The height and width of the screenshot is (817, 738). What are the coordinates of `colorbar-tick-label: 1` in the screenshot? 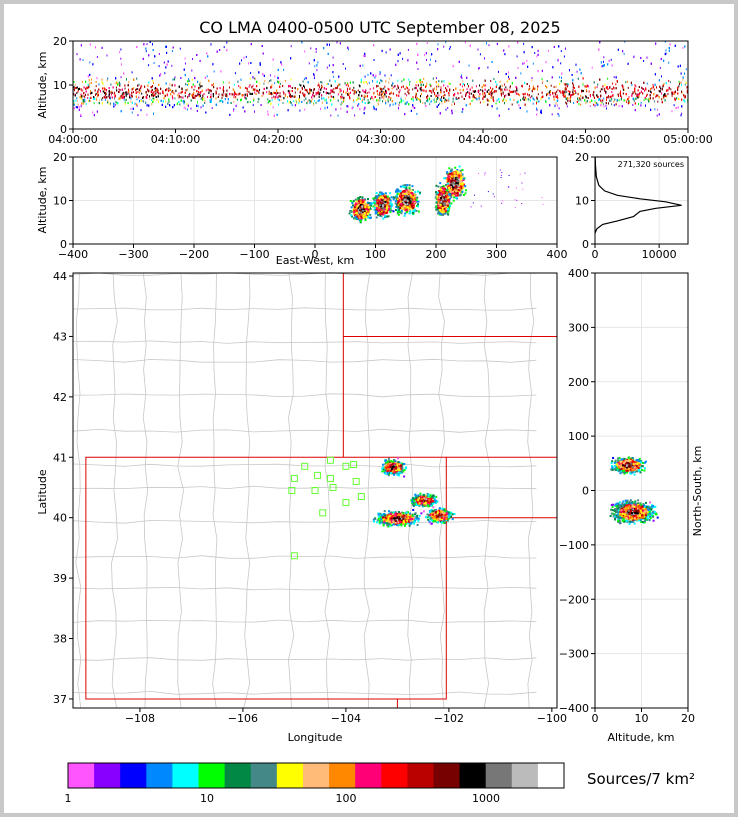 It's located at (68, 798).